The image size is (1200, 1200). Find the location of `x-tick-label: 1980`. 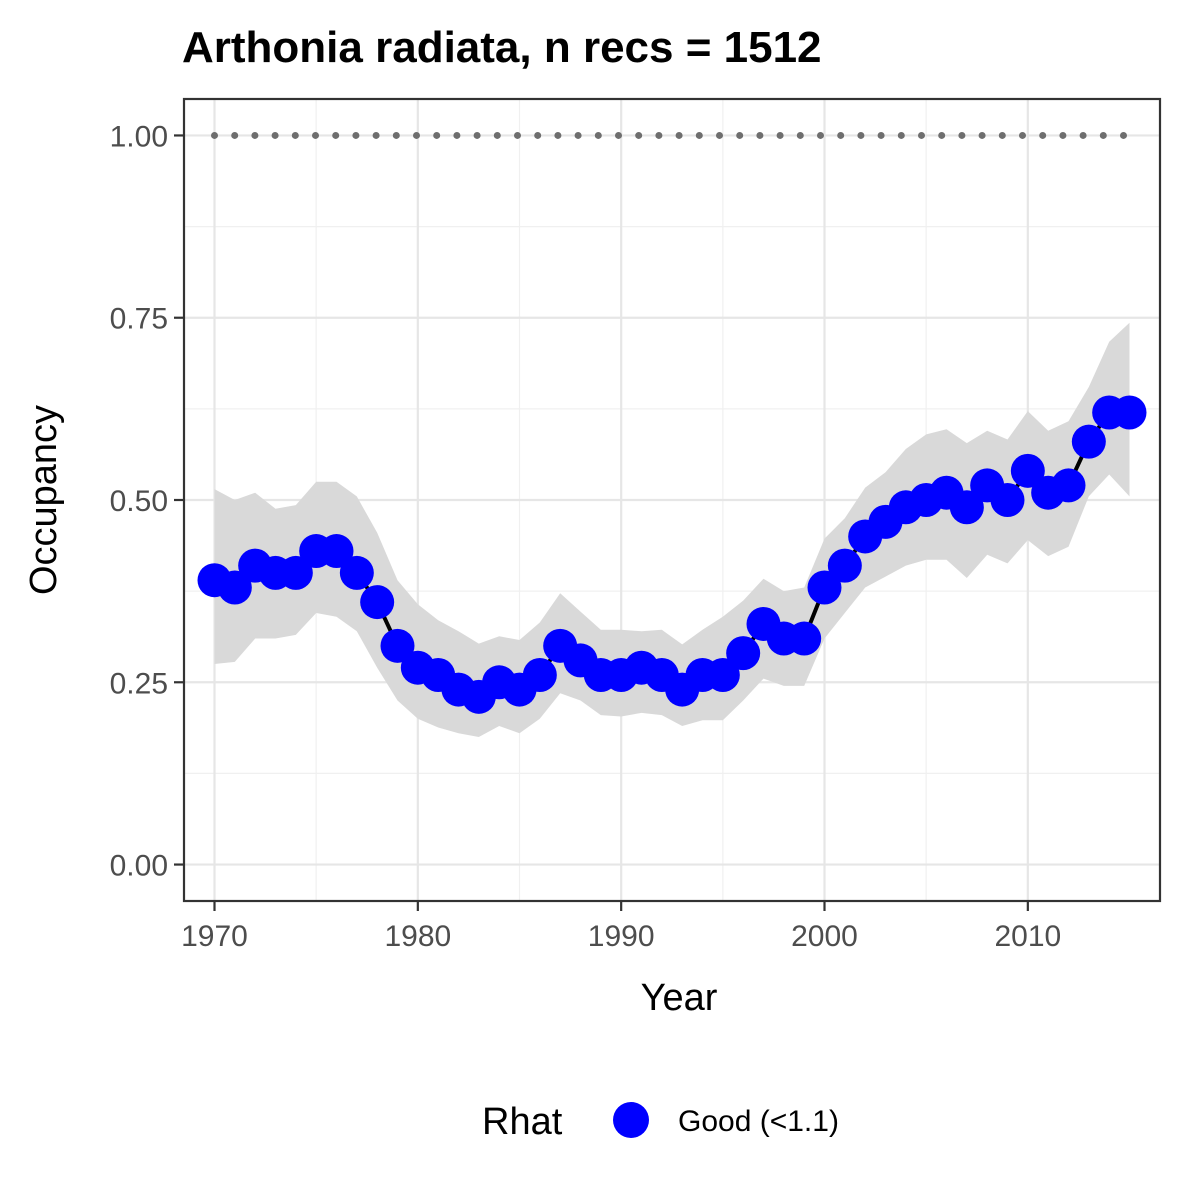

x-tick-label: 1980 is located at coordinates (417, 936).